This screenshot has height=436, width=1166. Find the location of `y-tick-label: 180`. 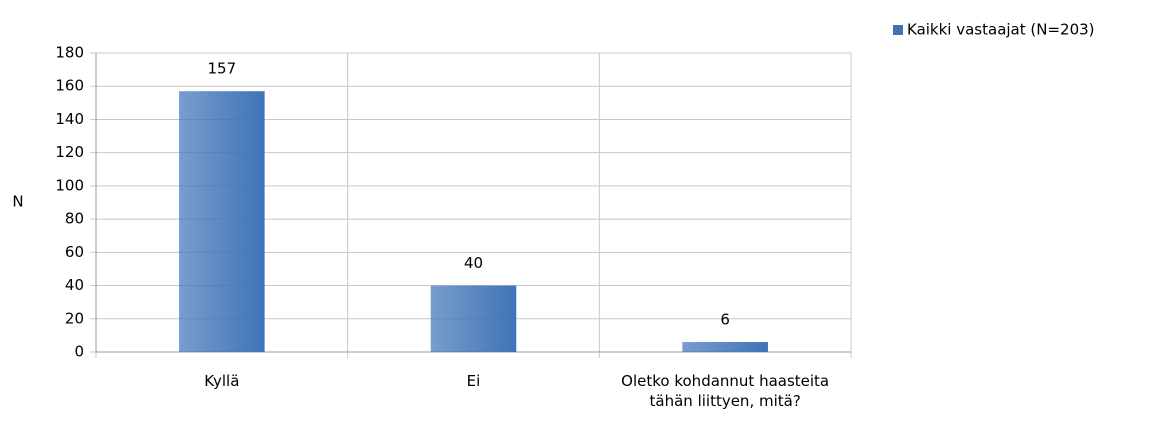

y-tick-label: 180 is located at coordinates (69, 53).